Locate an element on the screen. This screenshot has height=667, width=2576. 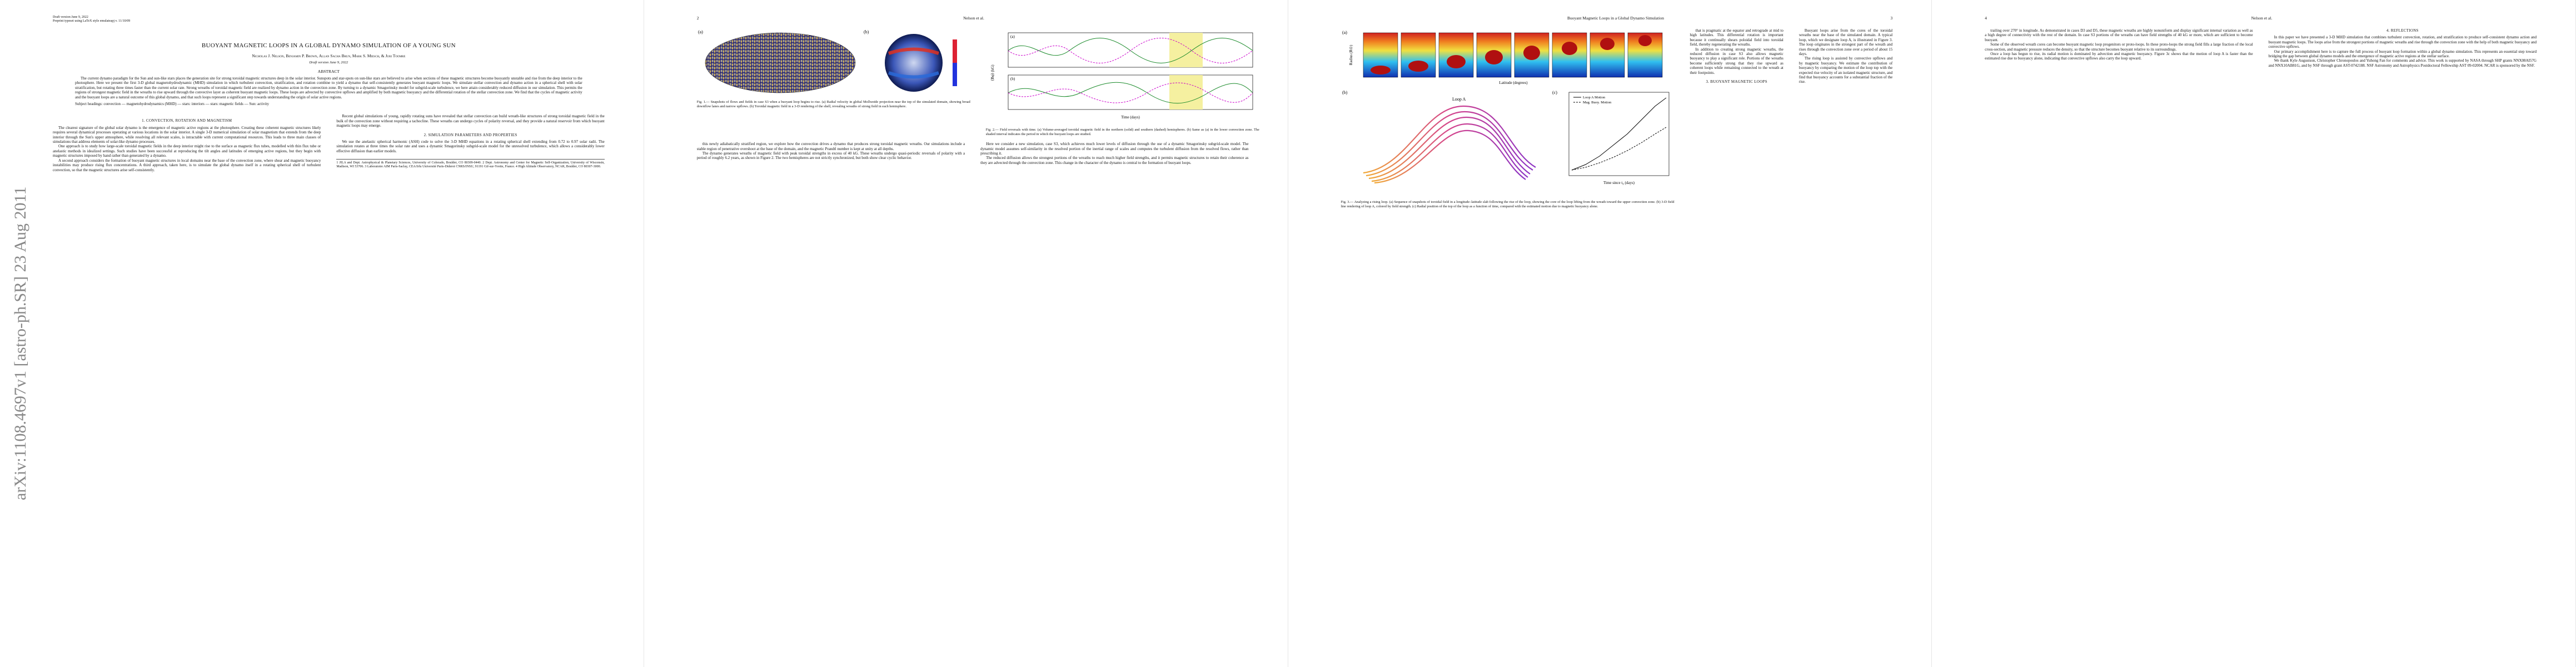
loop-rendering is located at coordinates (1449, 144).